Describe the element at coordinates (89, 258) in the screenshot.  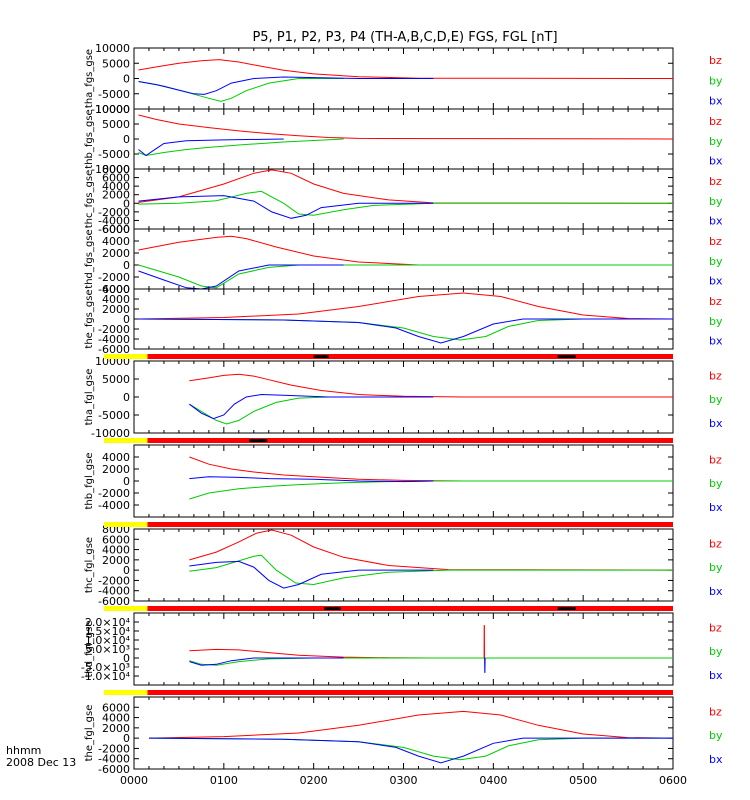
I see `y-axis-label: thd_fgs_gse` at that location.